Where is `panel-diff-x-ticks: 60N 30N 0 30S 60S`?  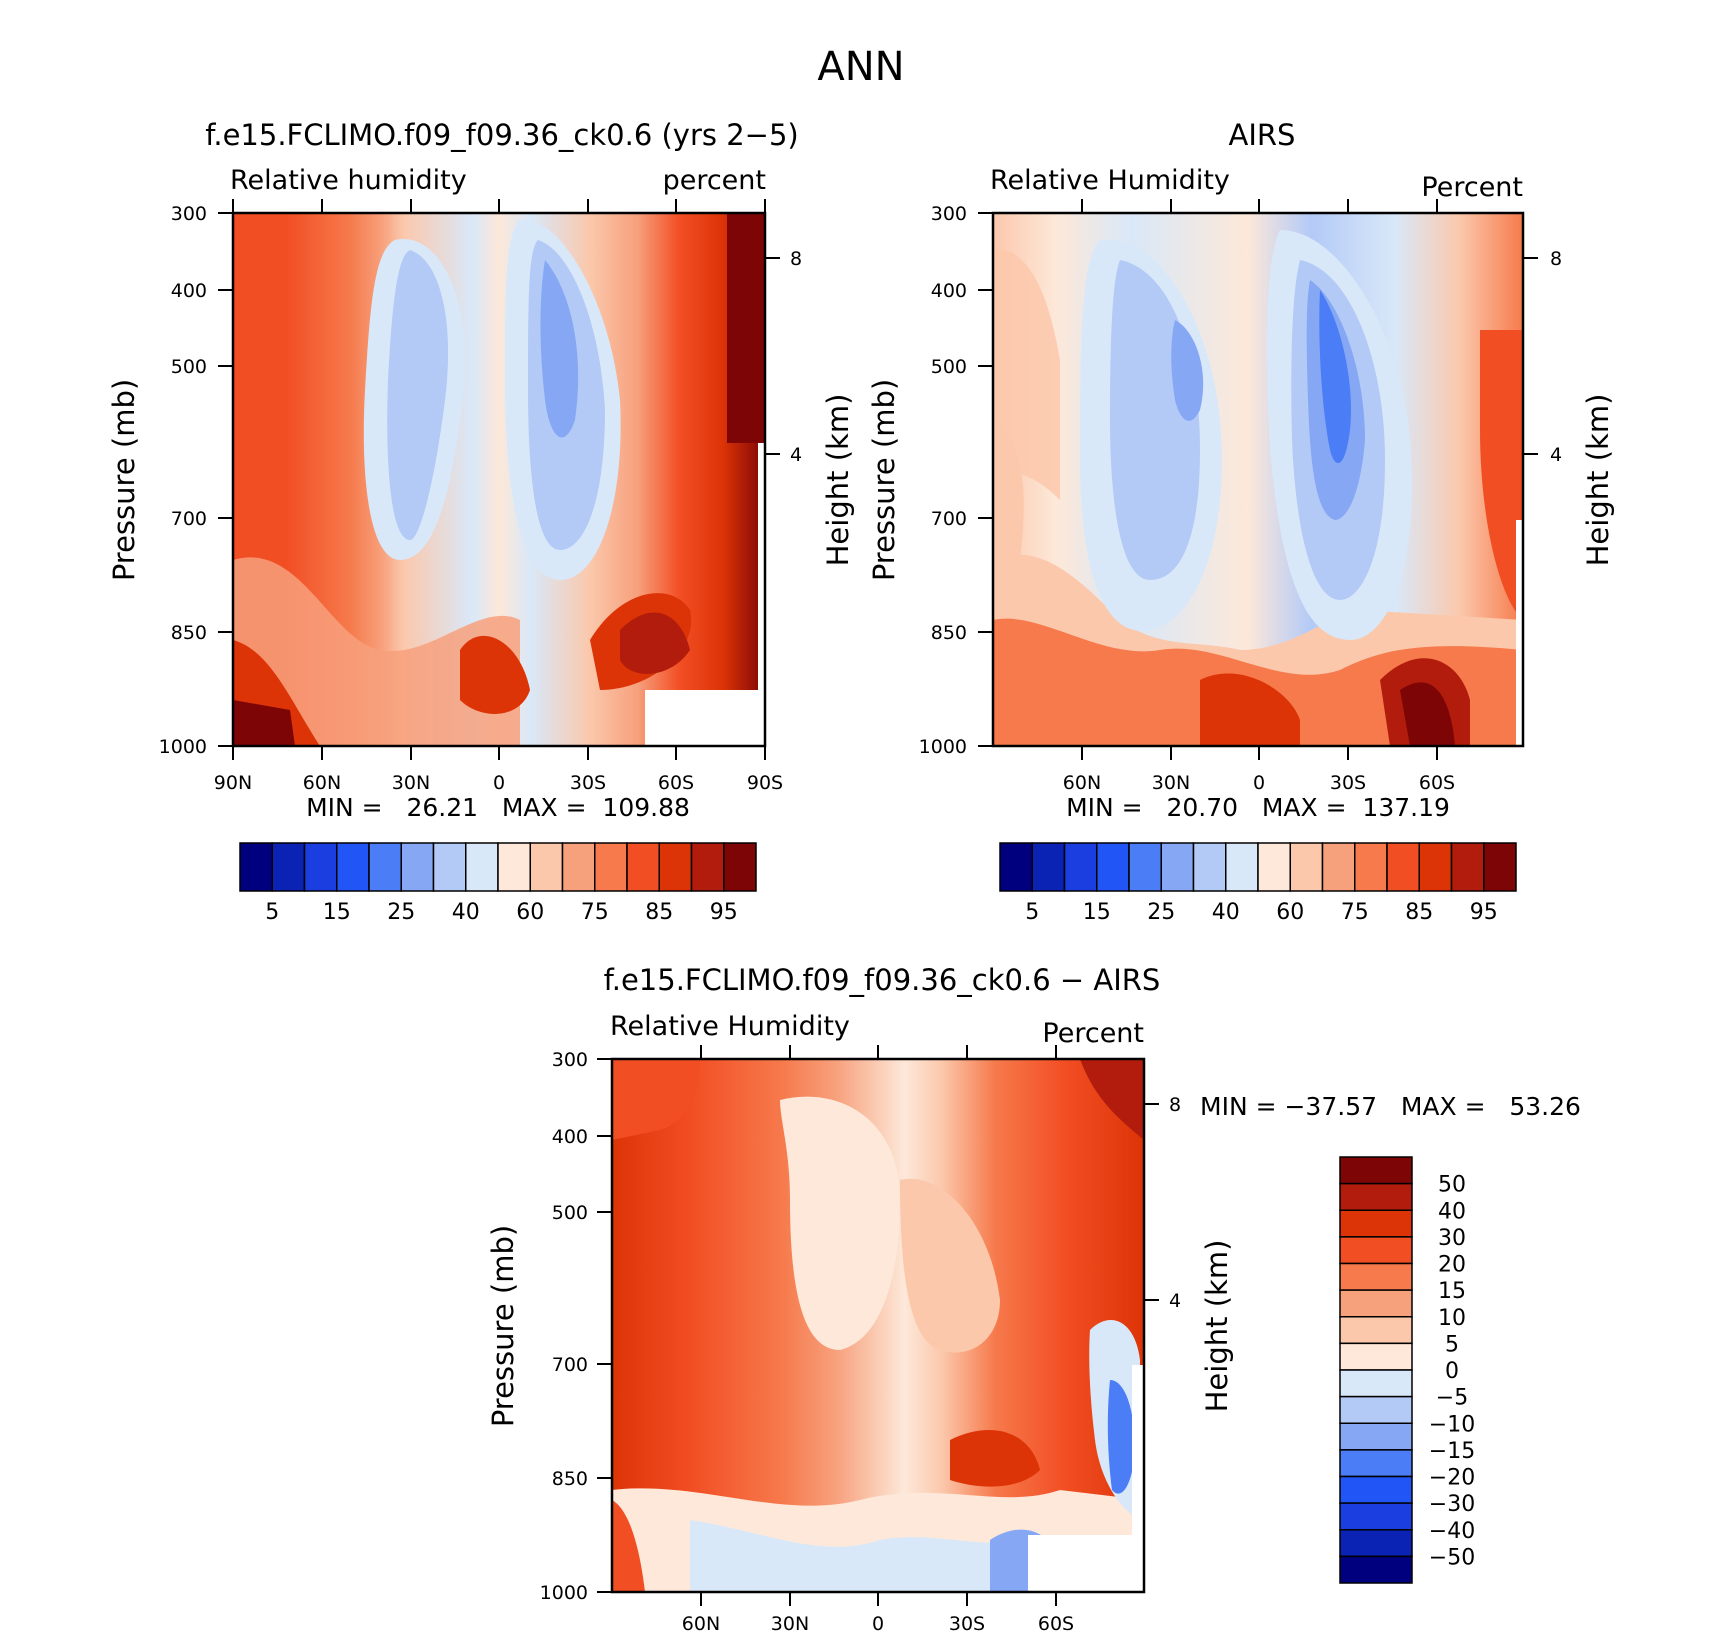
panel-diff-x-ticks: 60N 30N 0 30S 60S is located at coordinates (878, 1338).